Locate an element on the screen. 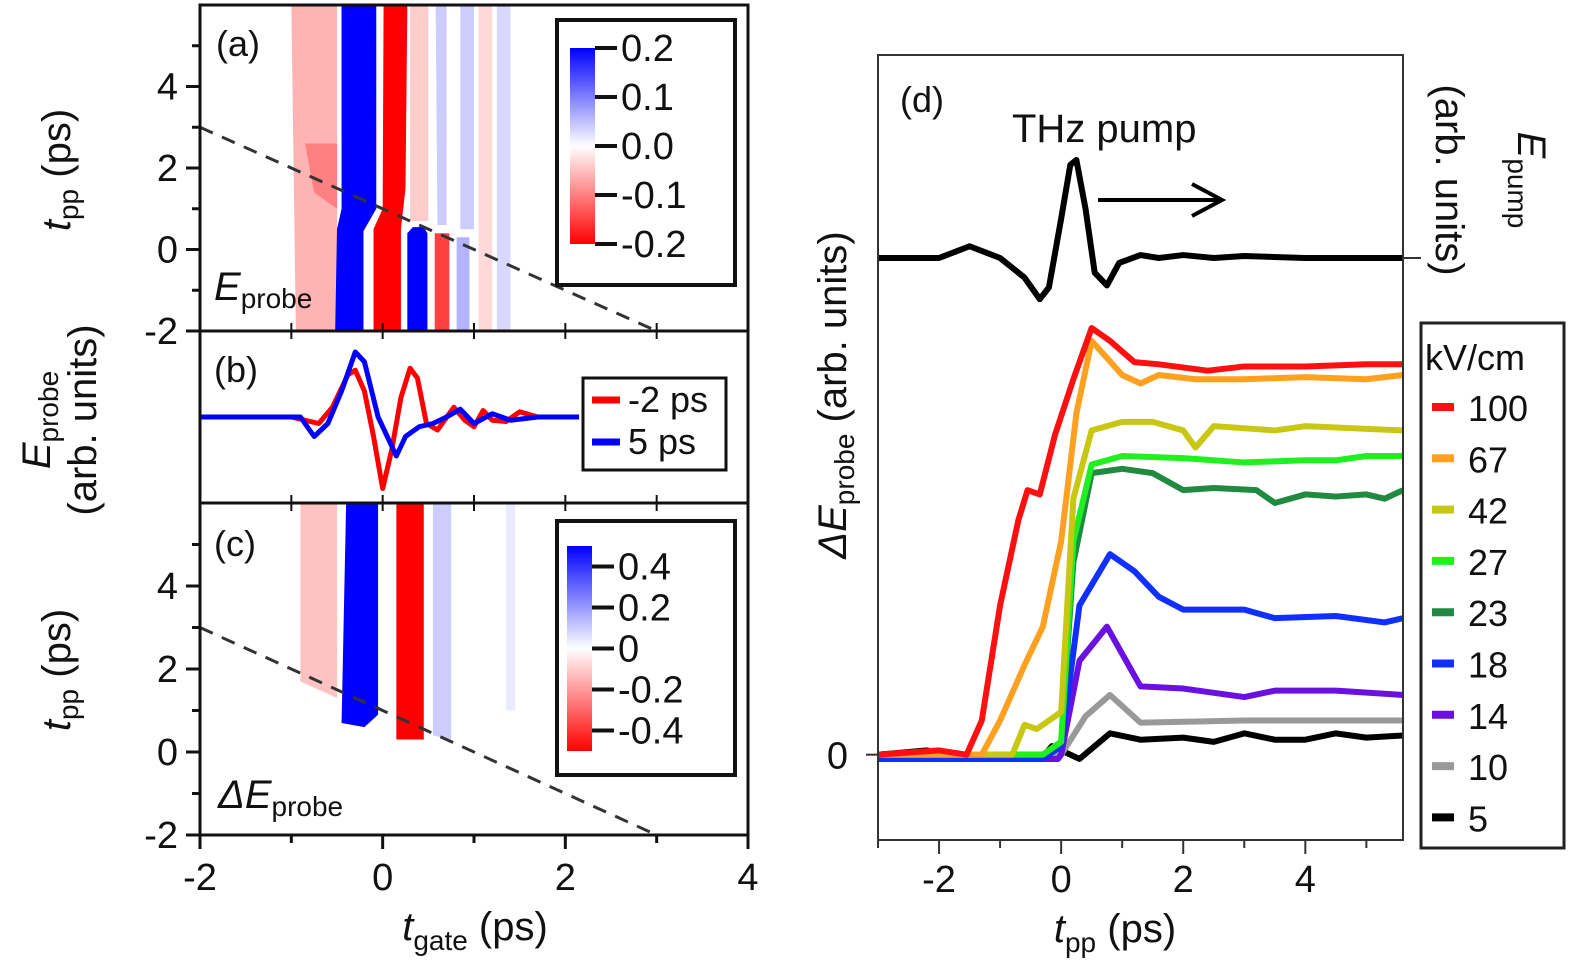  colorbar-tick-label: 0 is located at coordinates (628, 650).